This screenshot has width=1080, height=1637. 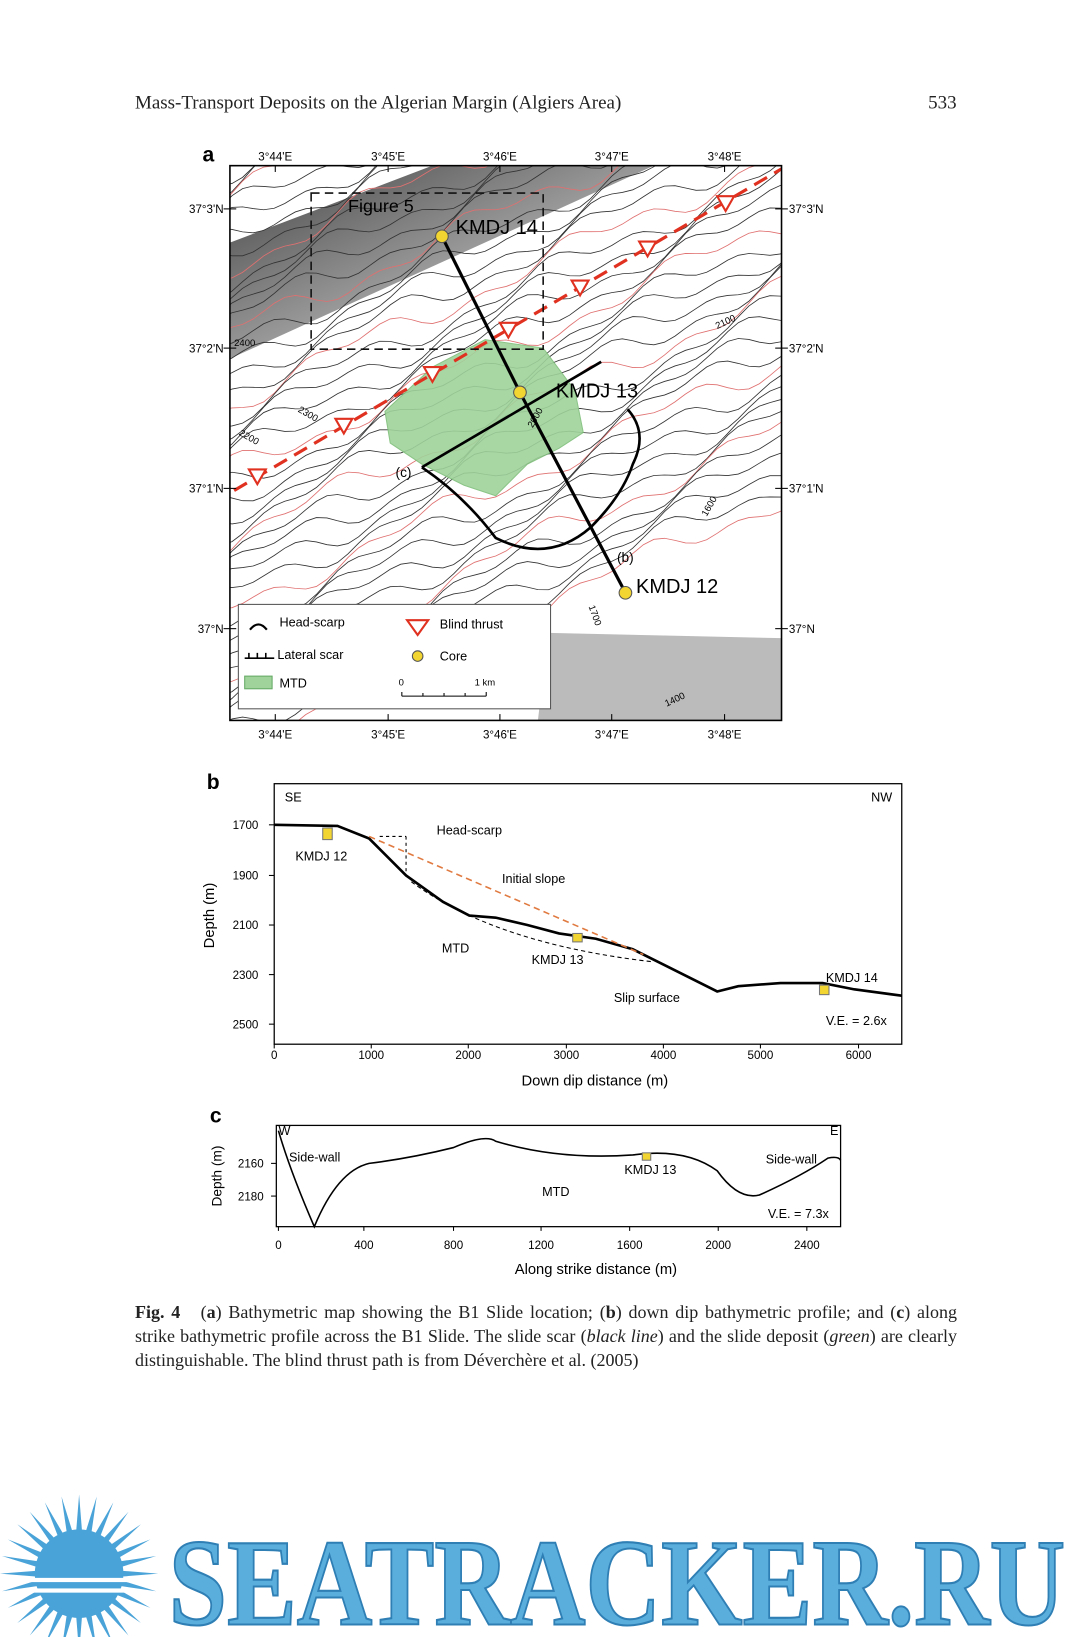 What do you see at coordinates (206, 209) in the screenshot?
I see `latitude-label: 37°3'N` at bounding box center [206, 209].